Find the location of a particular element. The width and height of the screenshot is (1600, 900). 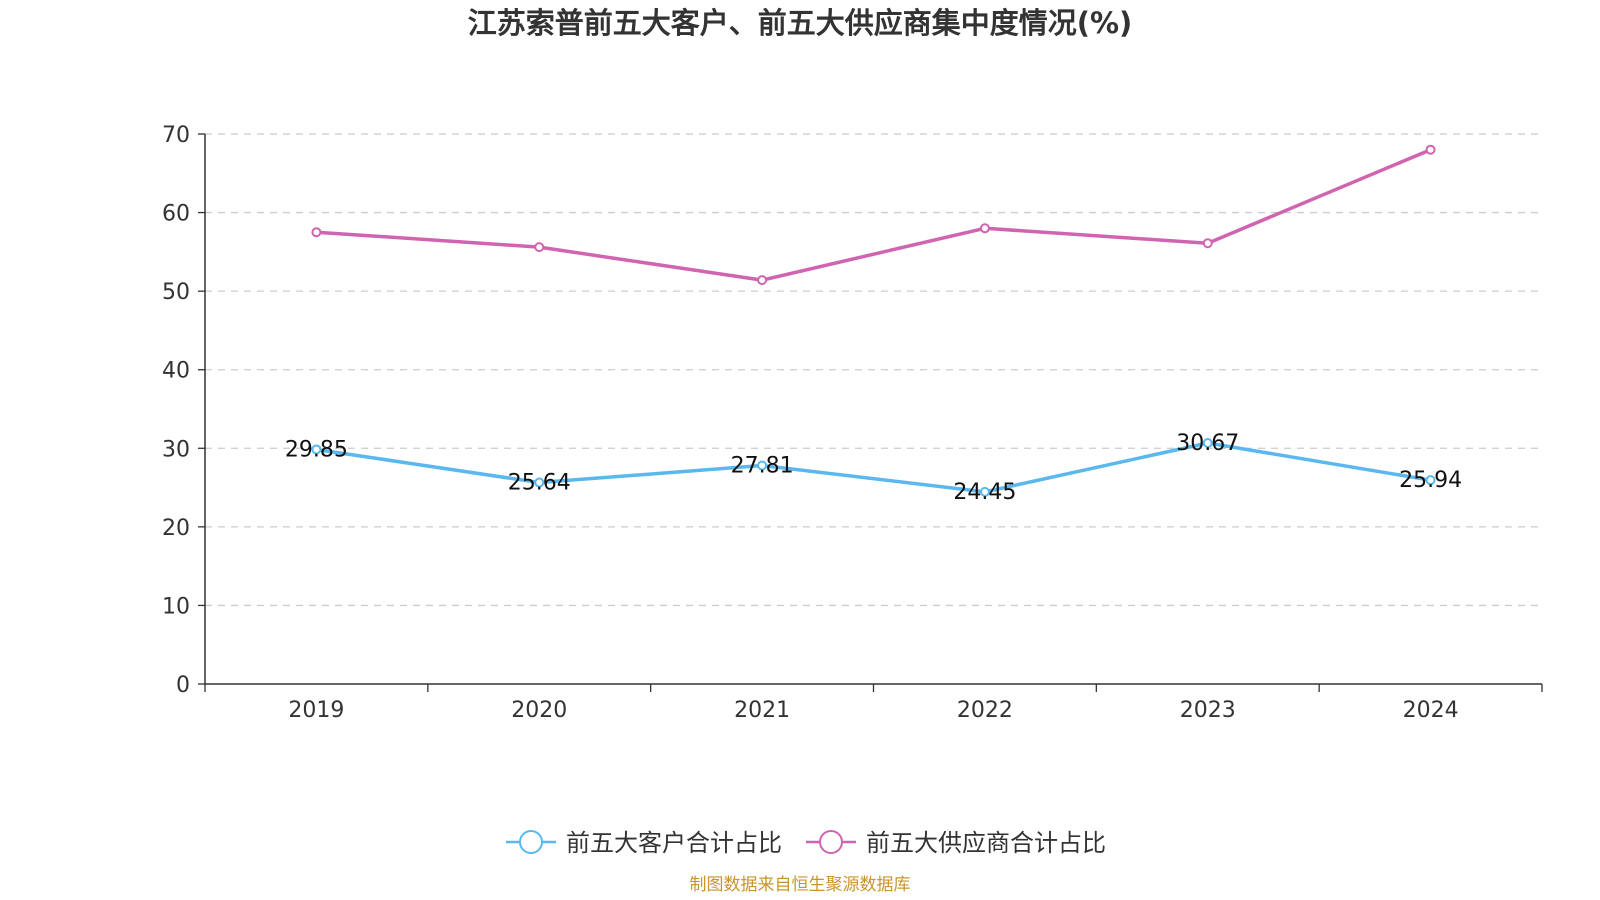

data-label: 24.45 is located at coordinates (984, 492).